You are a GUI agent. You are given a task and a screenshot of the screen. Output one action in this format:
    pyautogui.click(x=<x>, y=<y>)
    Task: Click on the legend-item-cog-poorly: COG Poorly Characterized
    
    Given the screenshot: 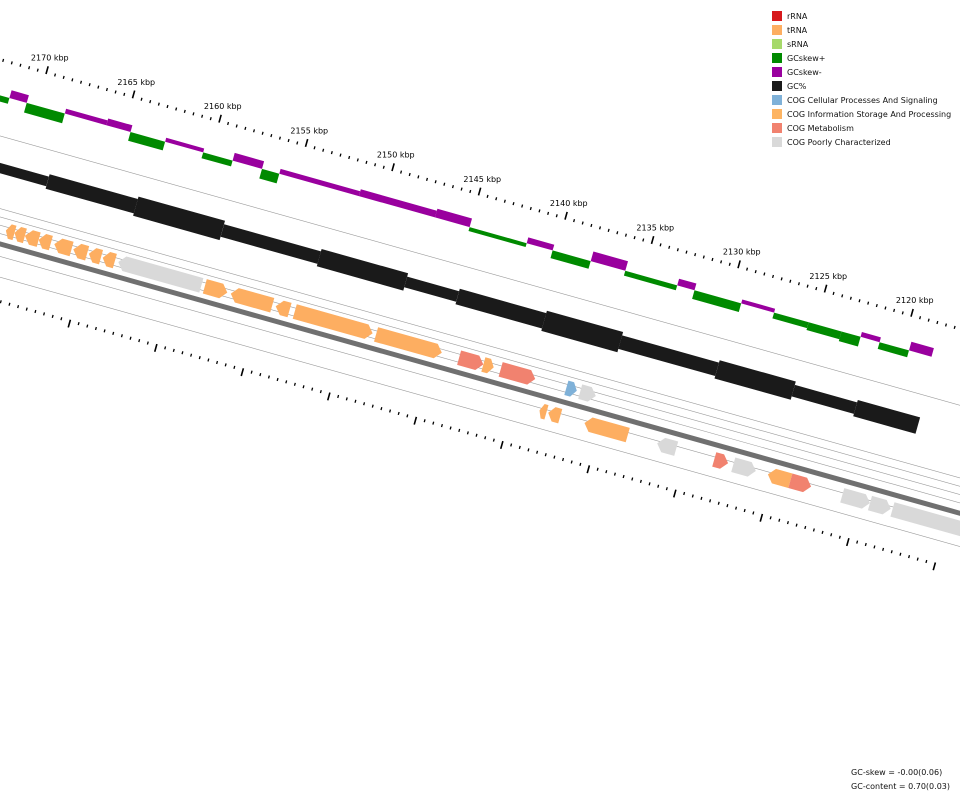 What is the action you would take?
    pyautogui.click(x=861, y=142)
    